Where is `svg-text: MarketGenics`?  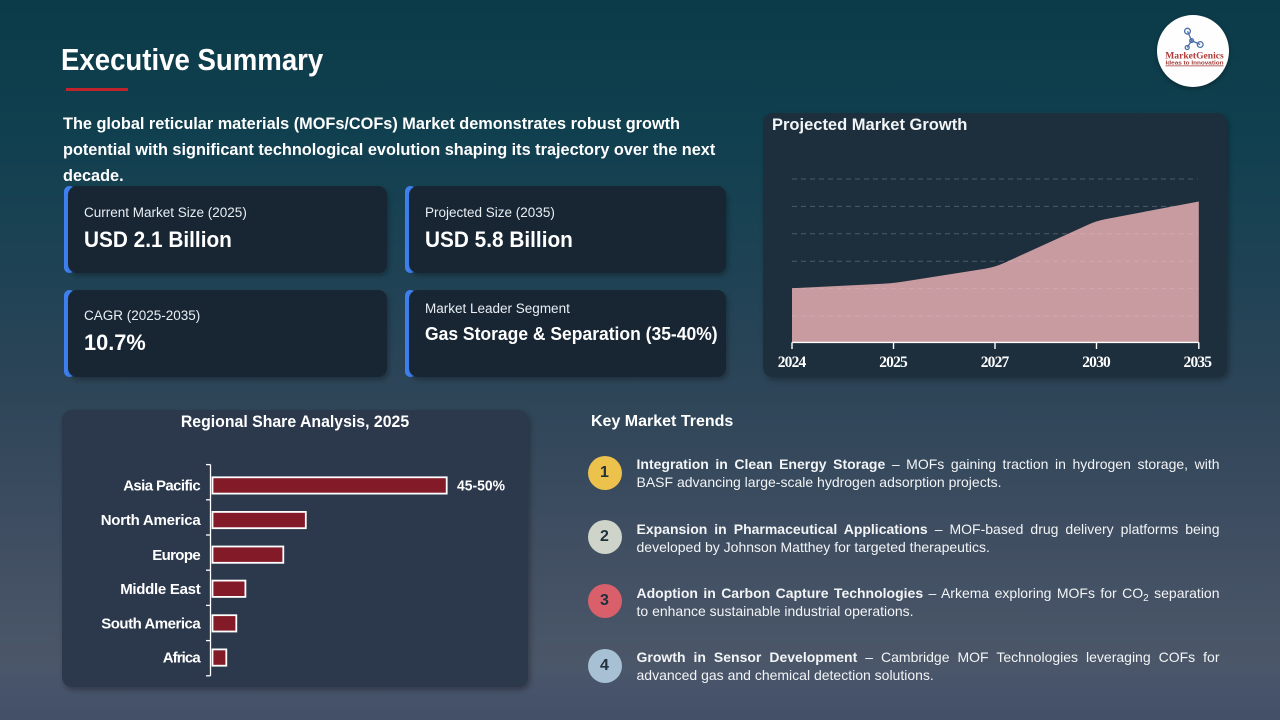 svg-text: MarketGenics is located at coordinates (1194, 56).